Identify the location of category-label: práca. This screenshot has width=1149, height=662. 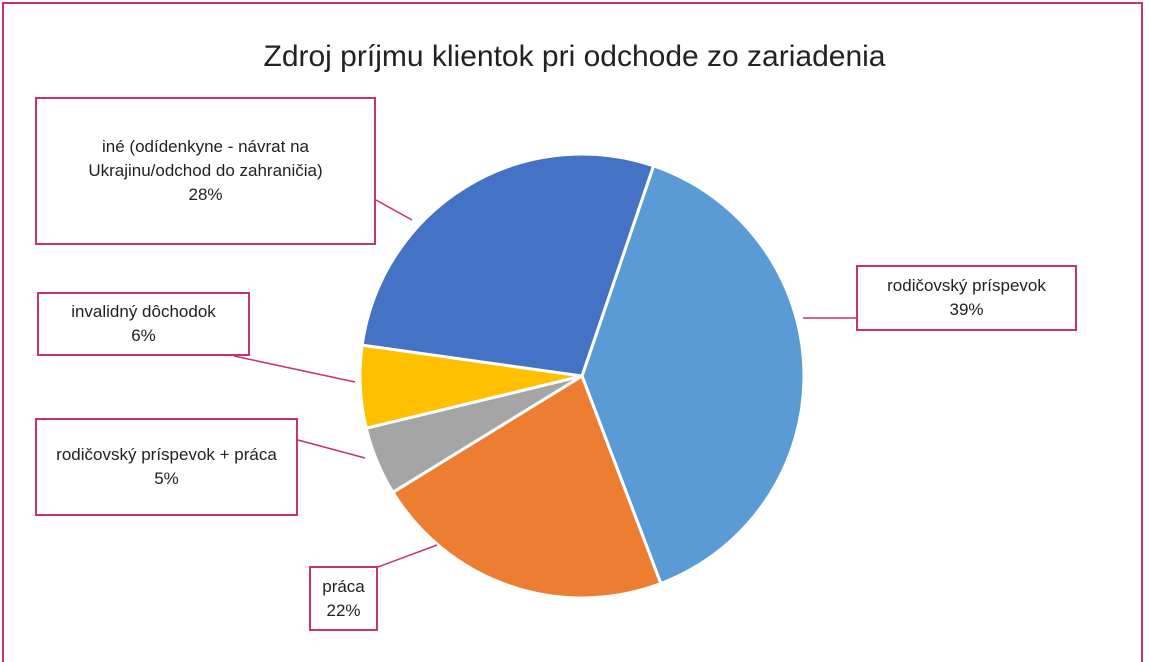
(343, 586).